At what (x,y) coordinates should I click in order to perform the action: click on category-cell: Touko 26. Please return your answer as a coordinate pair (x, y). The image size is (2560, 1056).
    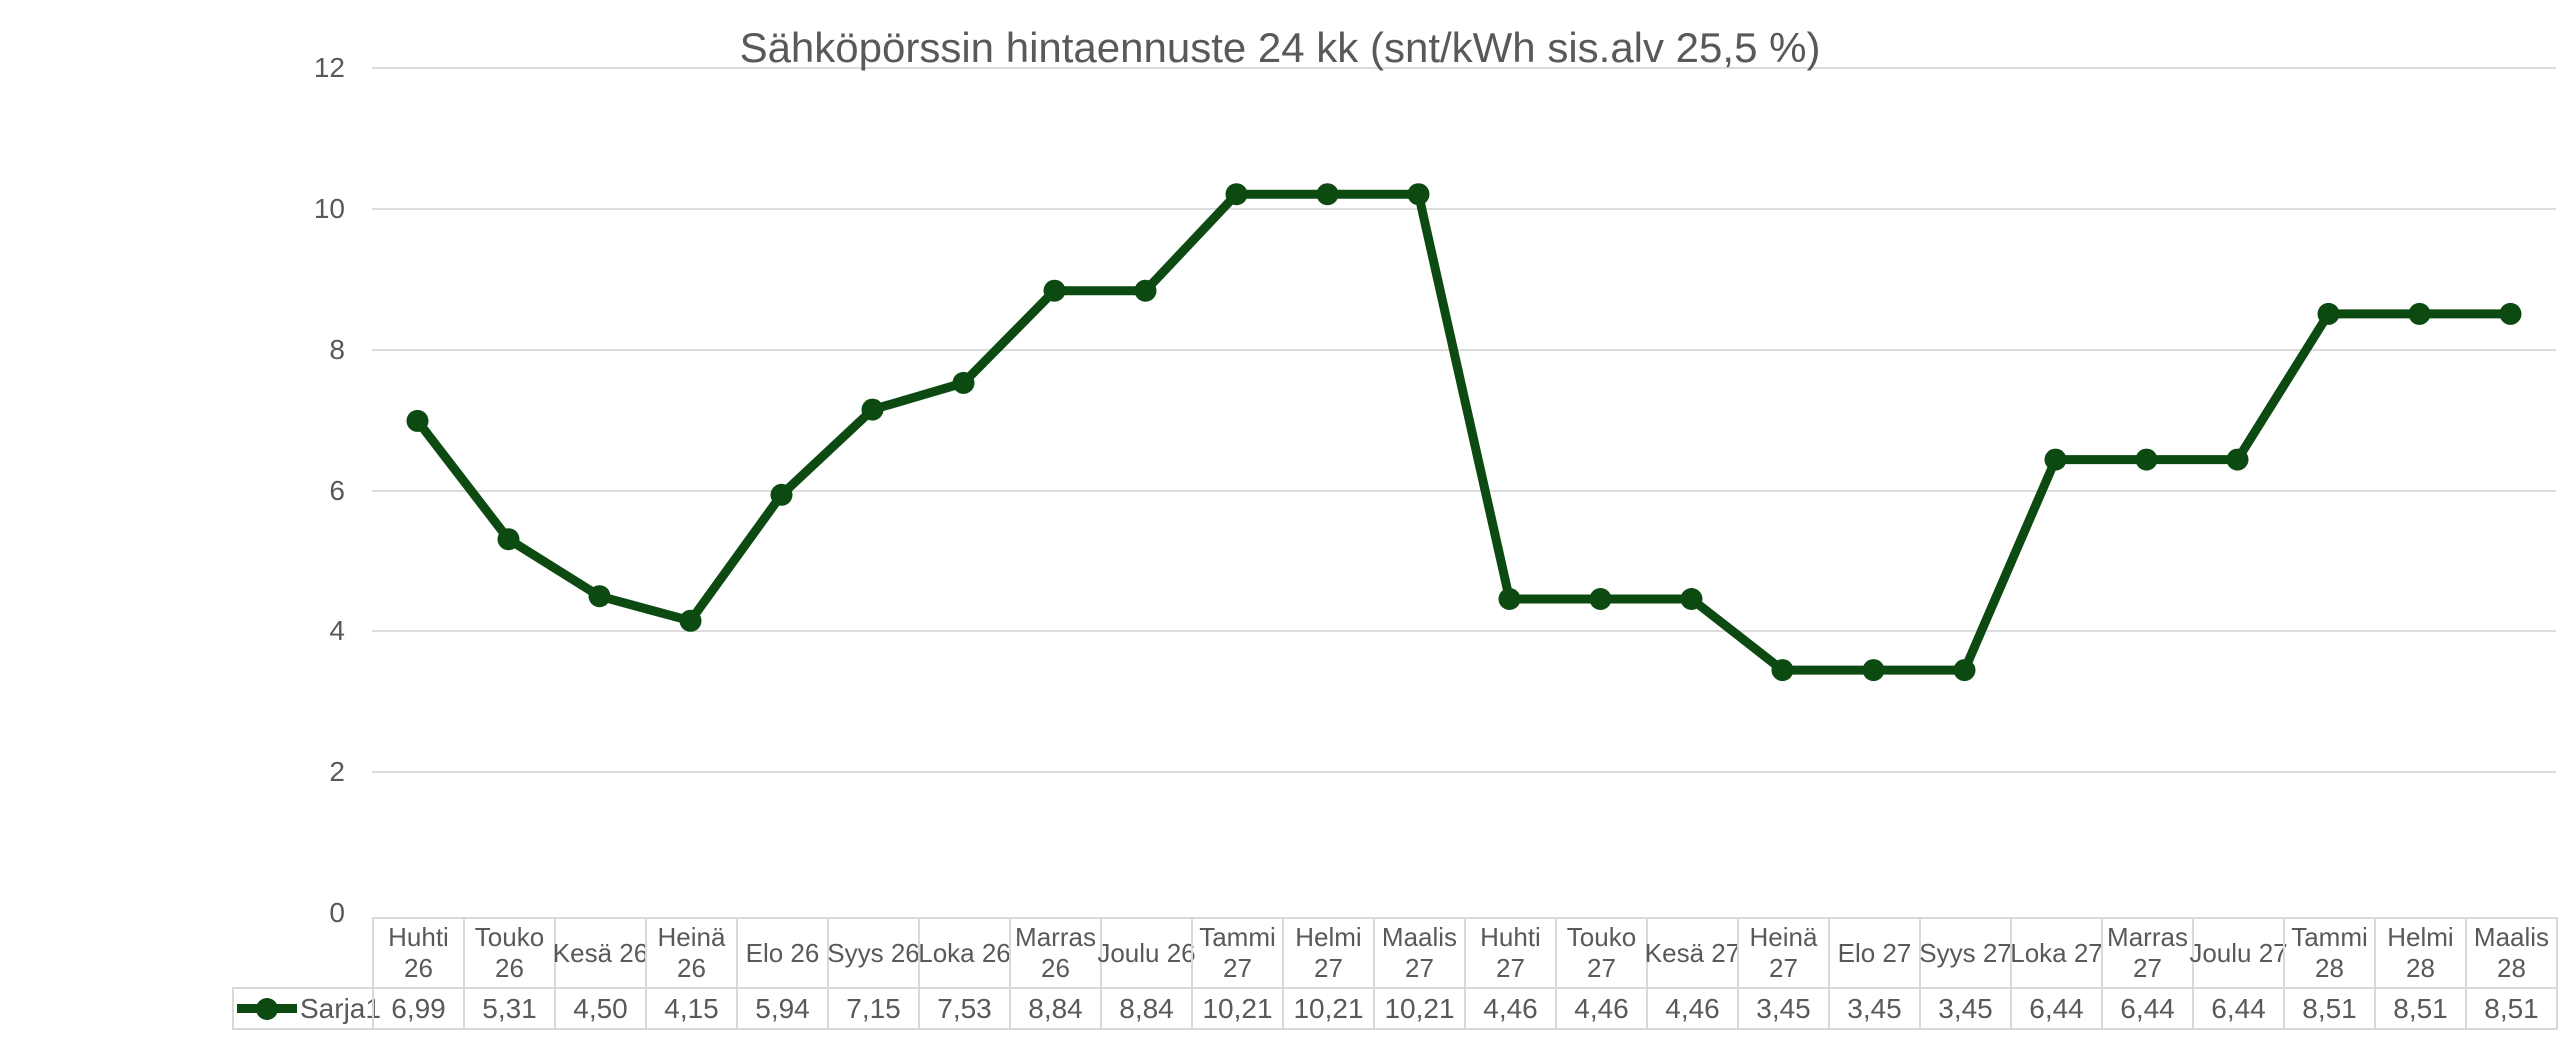
    Looking at the image, I should click on (508, 953).